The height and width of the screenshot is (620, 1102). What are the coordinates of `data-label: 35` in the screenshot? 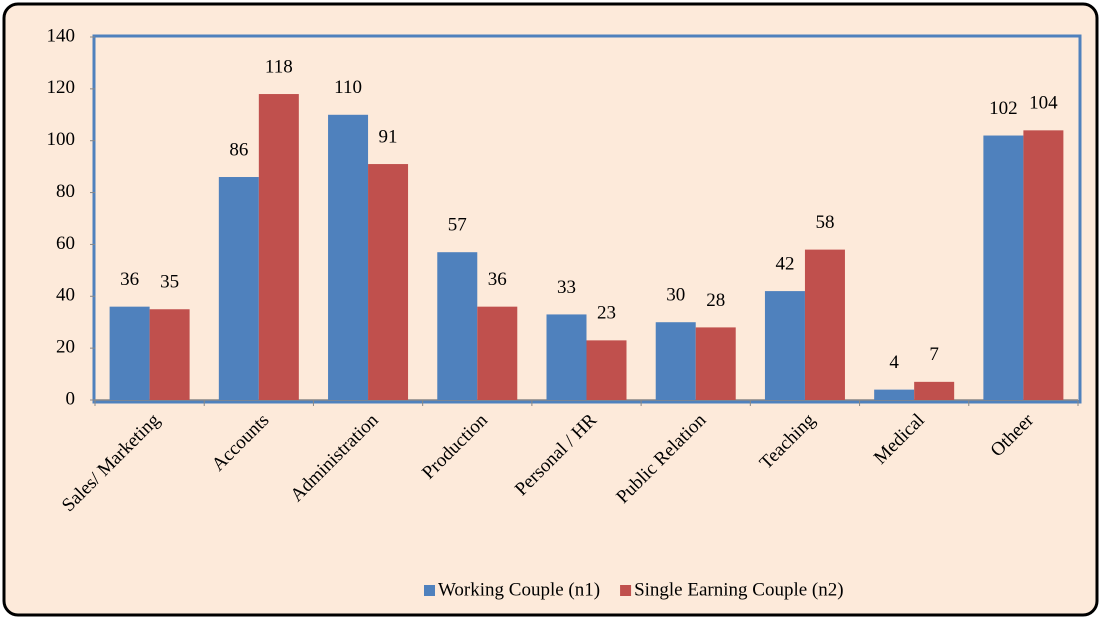 It's located at (169, 282).